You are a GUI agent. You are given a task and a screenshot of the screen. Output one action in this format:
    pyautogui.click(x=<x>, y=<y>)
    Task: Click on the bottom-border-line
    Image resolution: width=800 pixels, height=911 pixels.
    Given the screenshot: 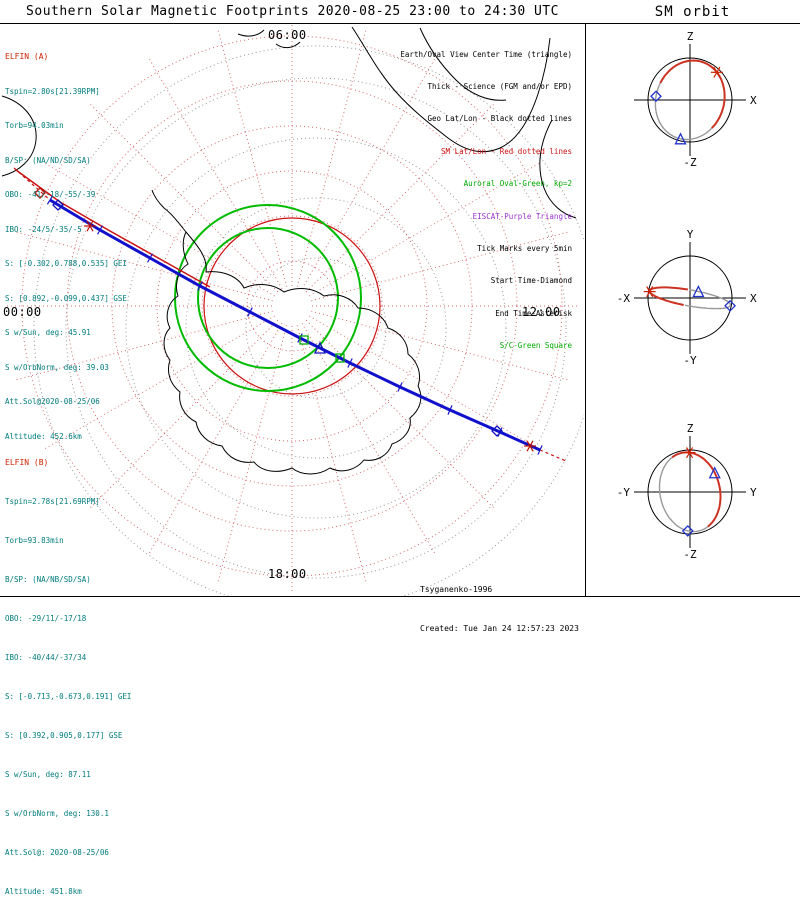 What is the action you would take?
    pyautogui.click(x=400, y=596)
    